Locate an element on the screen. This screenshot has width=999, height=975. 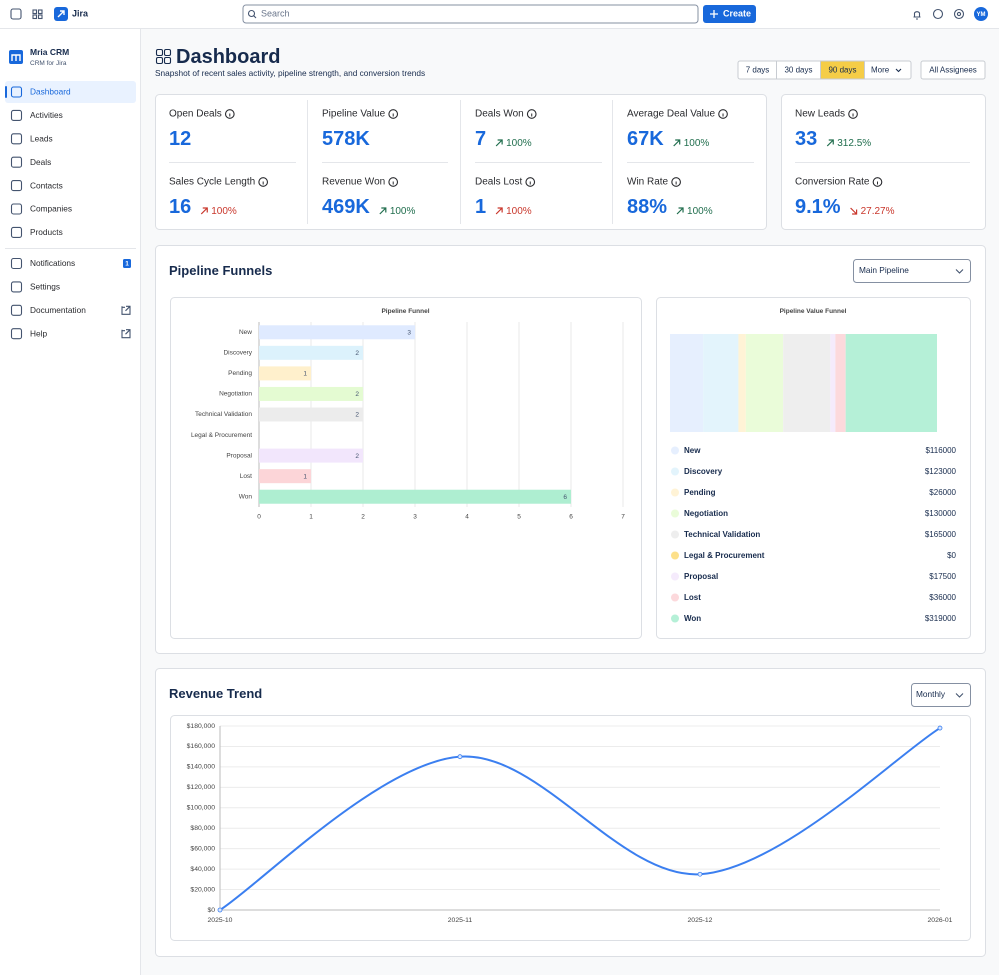
chart-title: Pipeline Value Funnel is located at coordinates (813, 311).